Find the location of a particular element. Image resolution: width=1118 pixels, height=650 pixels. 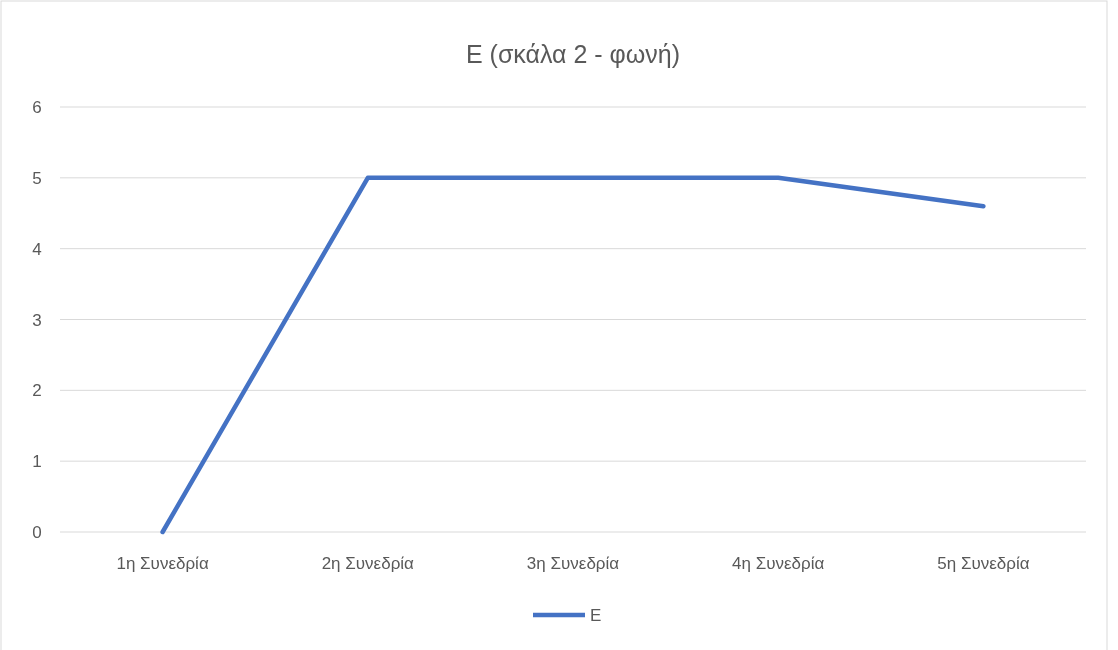

chart-title: Ε (σκάλα 2 - φωνή) is located at coordinates (573, 54).